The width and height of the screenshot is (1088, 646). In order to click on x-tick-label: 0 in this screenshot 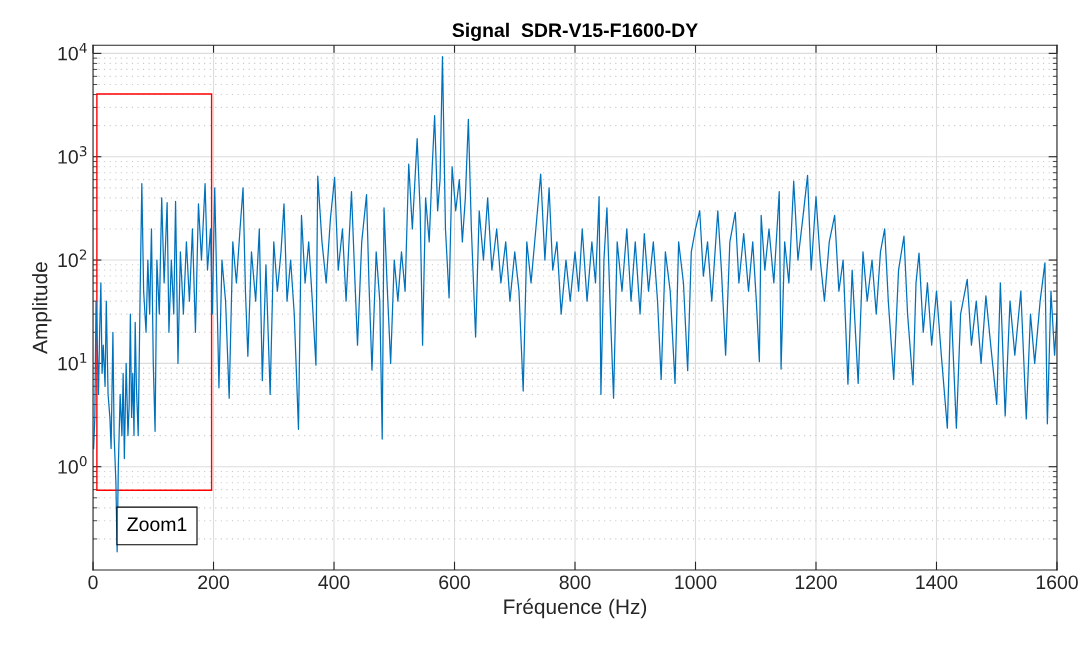, I will do `click(93, 582)`.